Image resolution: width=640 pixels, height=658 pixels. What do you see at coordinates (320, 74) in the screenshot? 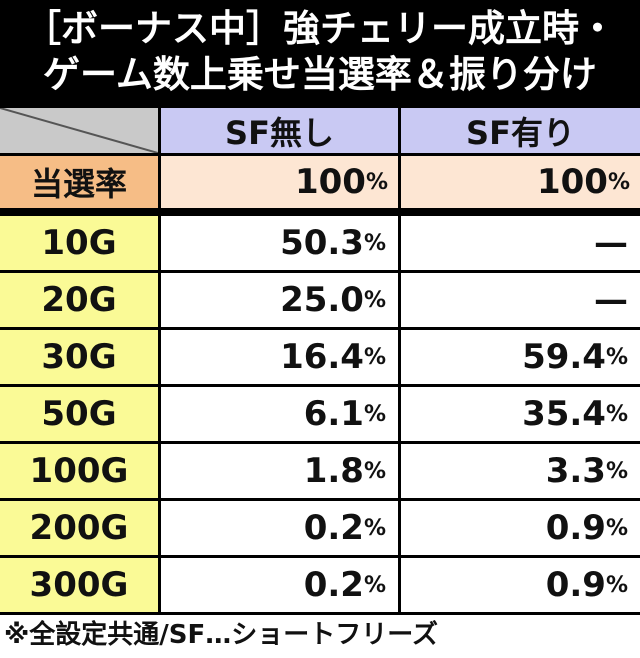
I see `title-line: ゲーム数上乗せ当選率＆振り分け` at bounding box center [320, 74].